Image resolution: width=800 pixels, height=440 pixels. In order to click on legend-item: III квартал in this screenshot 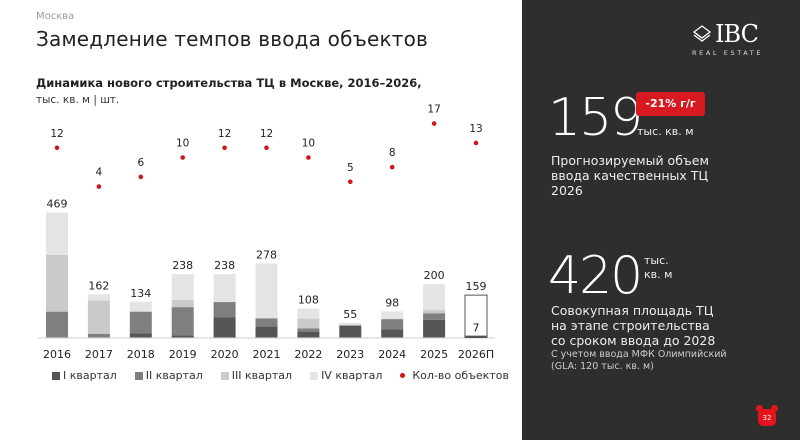, I will do `click(256, 375)`.